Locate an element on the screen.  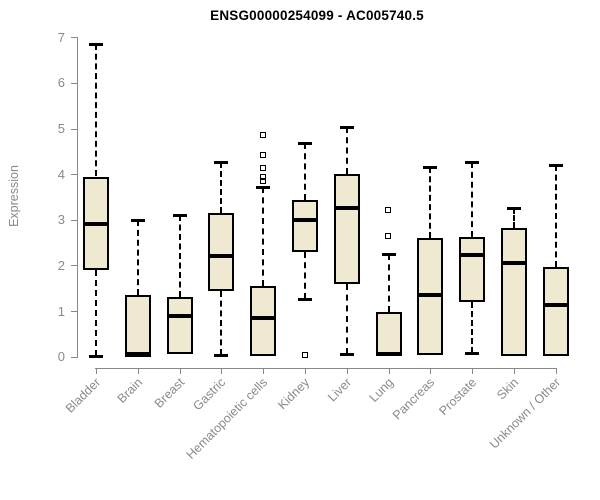
median-bladder is located at coordinates (96, 224).